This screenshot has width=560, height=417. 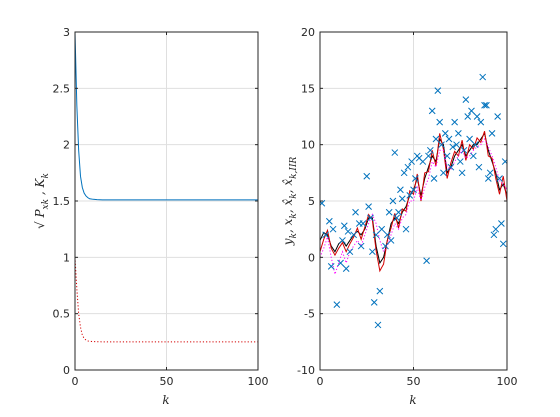 What do you see at coordinates (62, 88) in the screenshot?
I see `y-tick-label: 2.5` at bounding box center [62, 88].